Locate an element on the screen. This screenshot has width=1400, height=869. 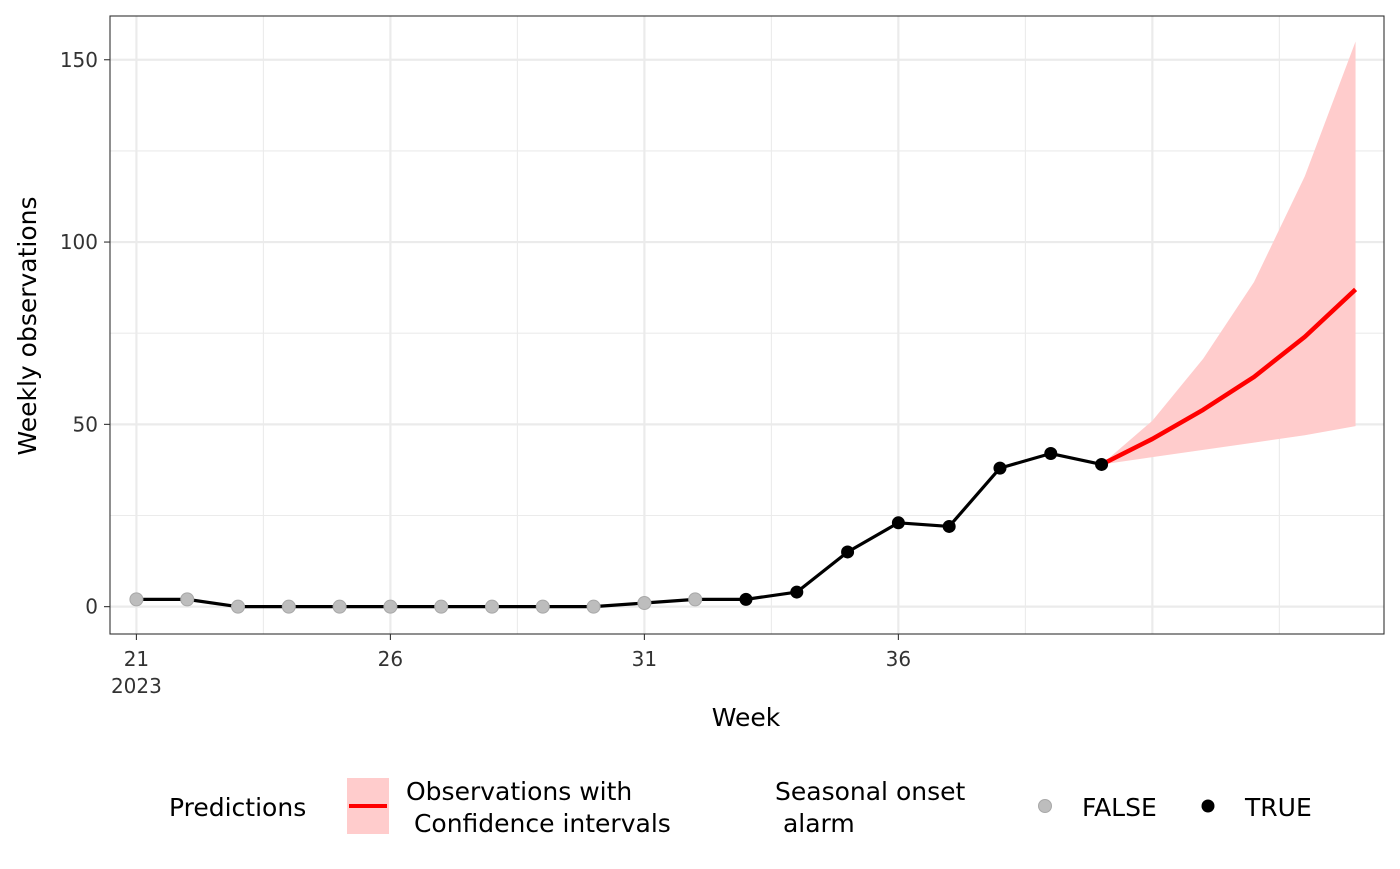
legend-alarm-title-line1: Seasonal onset is located at coordinates (870, 791).